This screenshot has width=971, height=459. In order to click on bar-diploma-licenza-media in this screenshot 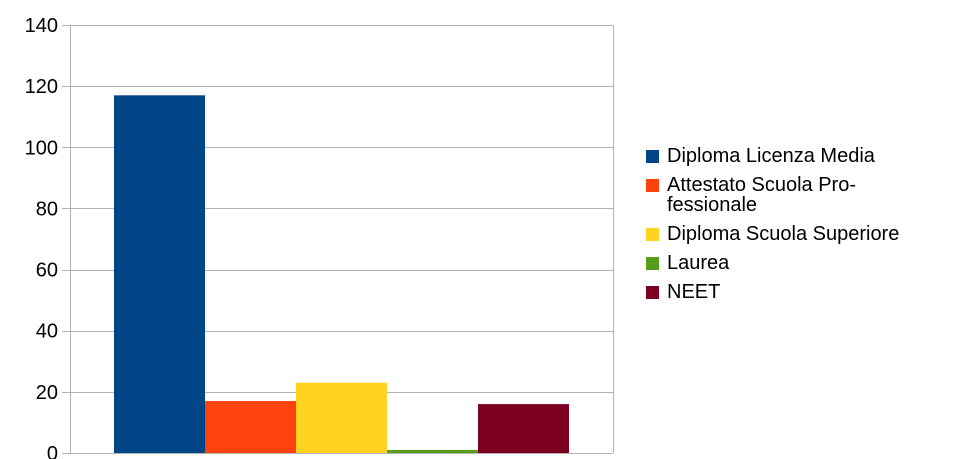, I will do `click(159, 274)`.